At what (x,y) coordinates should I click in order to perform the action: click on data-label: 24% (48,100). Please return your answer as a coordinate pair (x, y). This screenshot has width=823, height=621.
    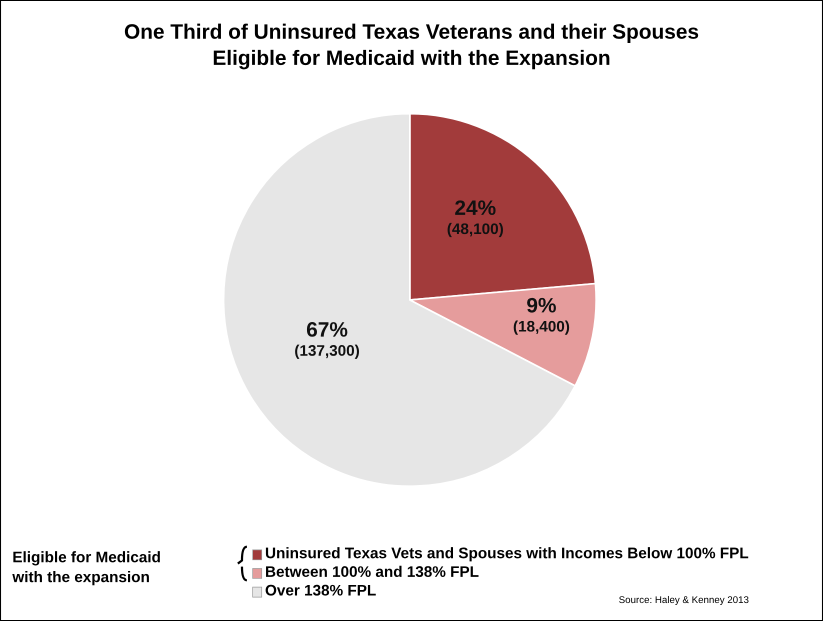
    Looking at the image, I should click on (475, 219).